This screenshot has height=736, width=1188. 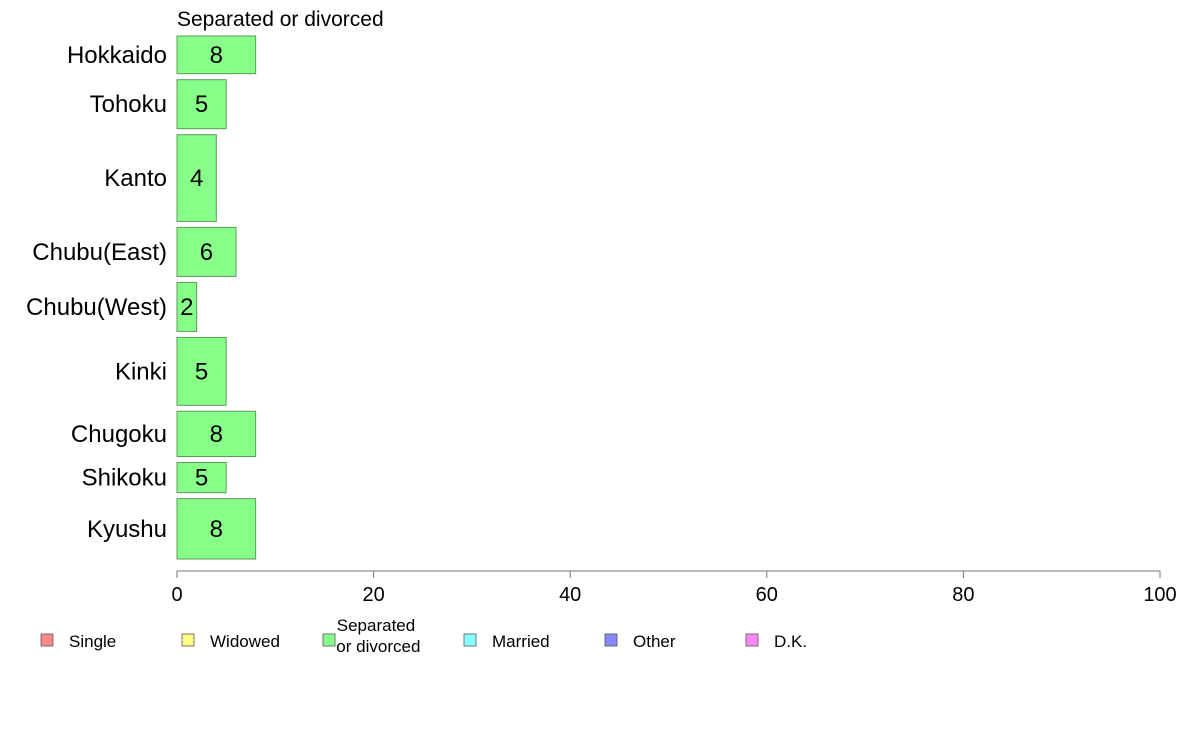 I want to click on x-axis: 0 20 40 60 80 100, so click(x=674, y=588).